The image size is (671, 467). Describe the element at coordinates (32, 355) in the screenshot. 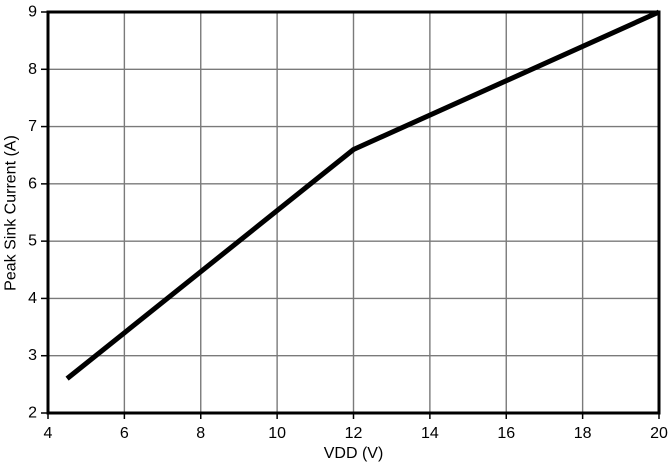

I see `y-tick-label: 3` at that location.